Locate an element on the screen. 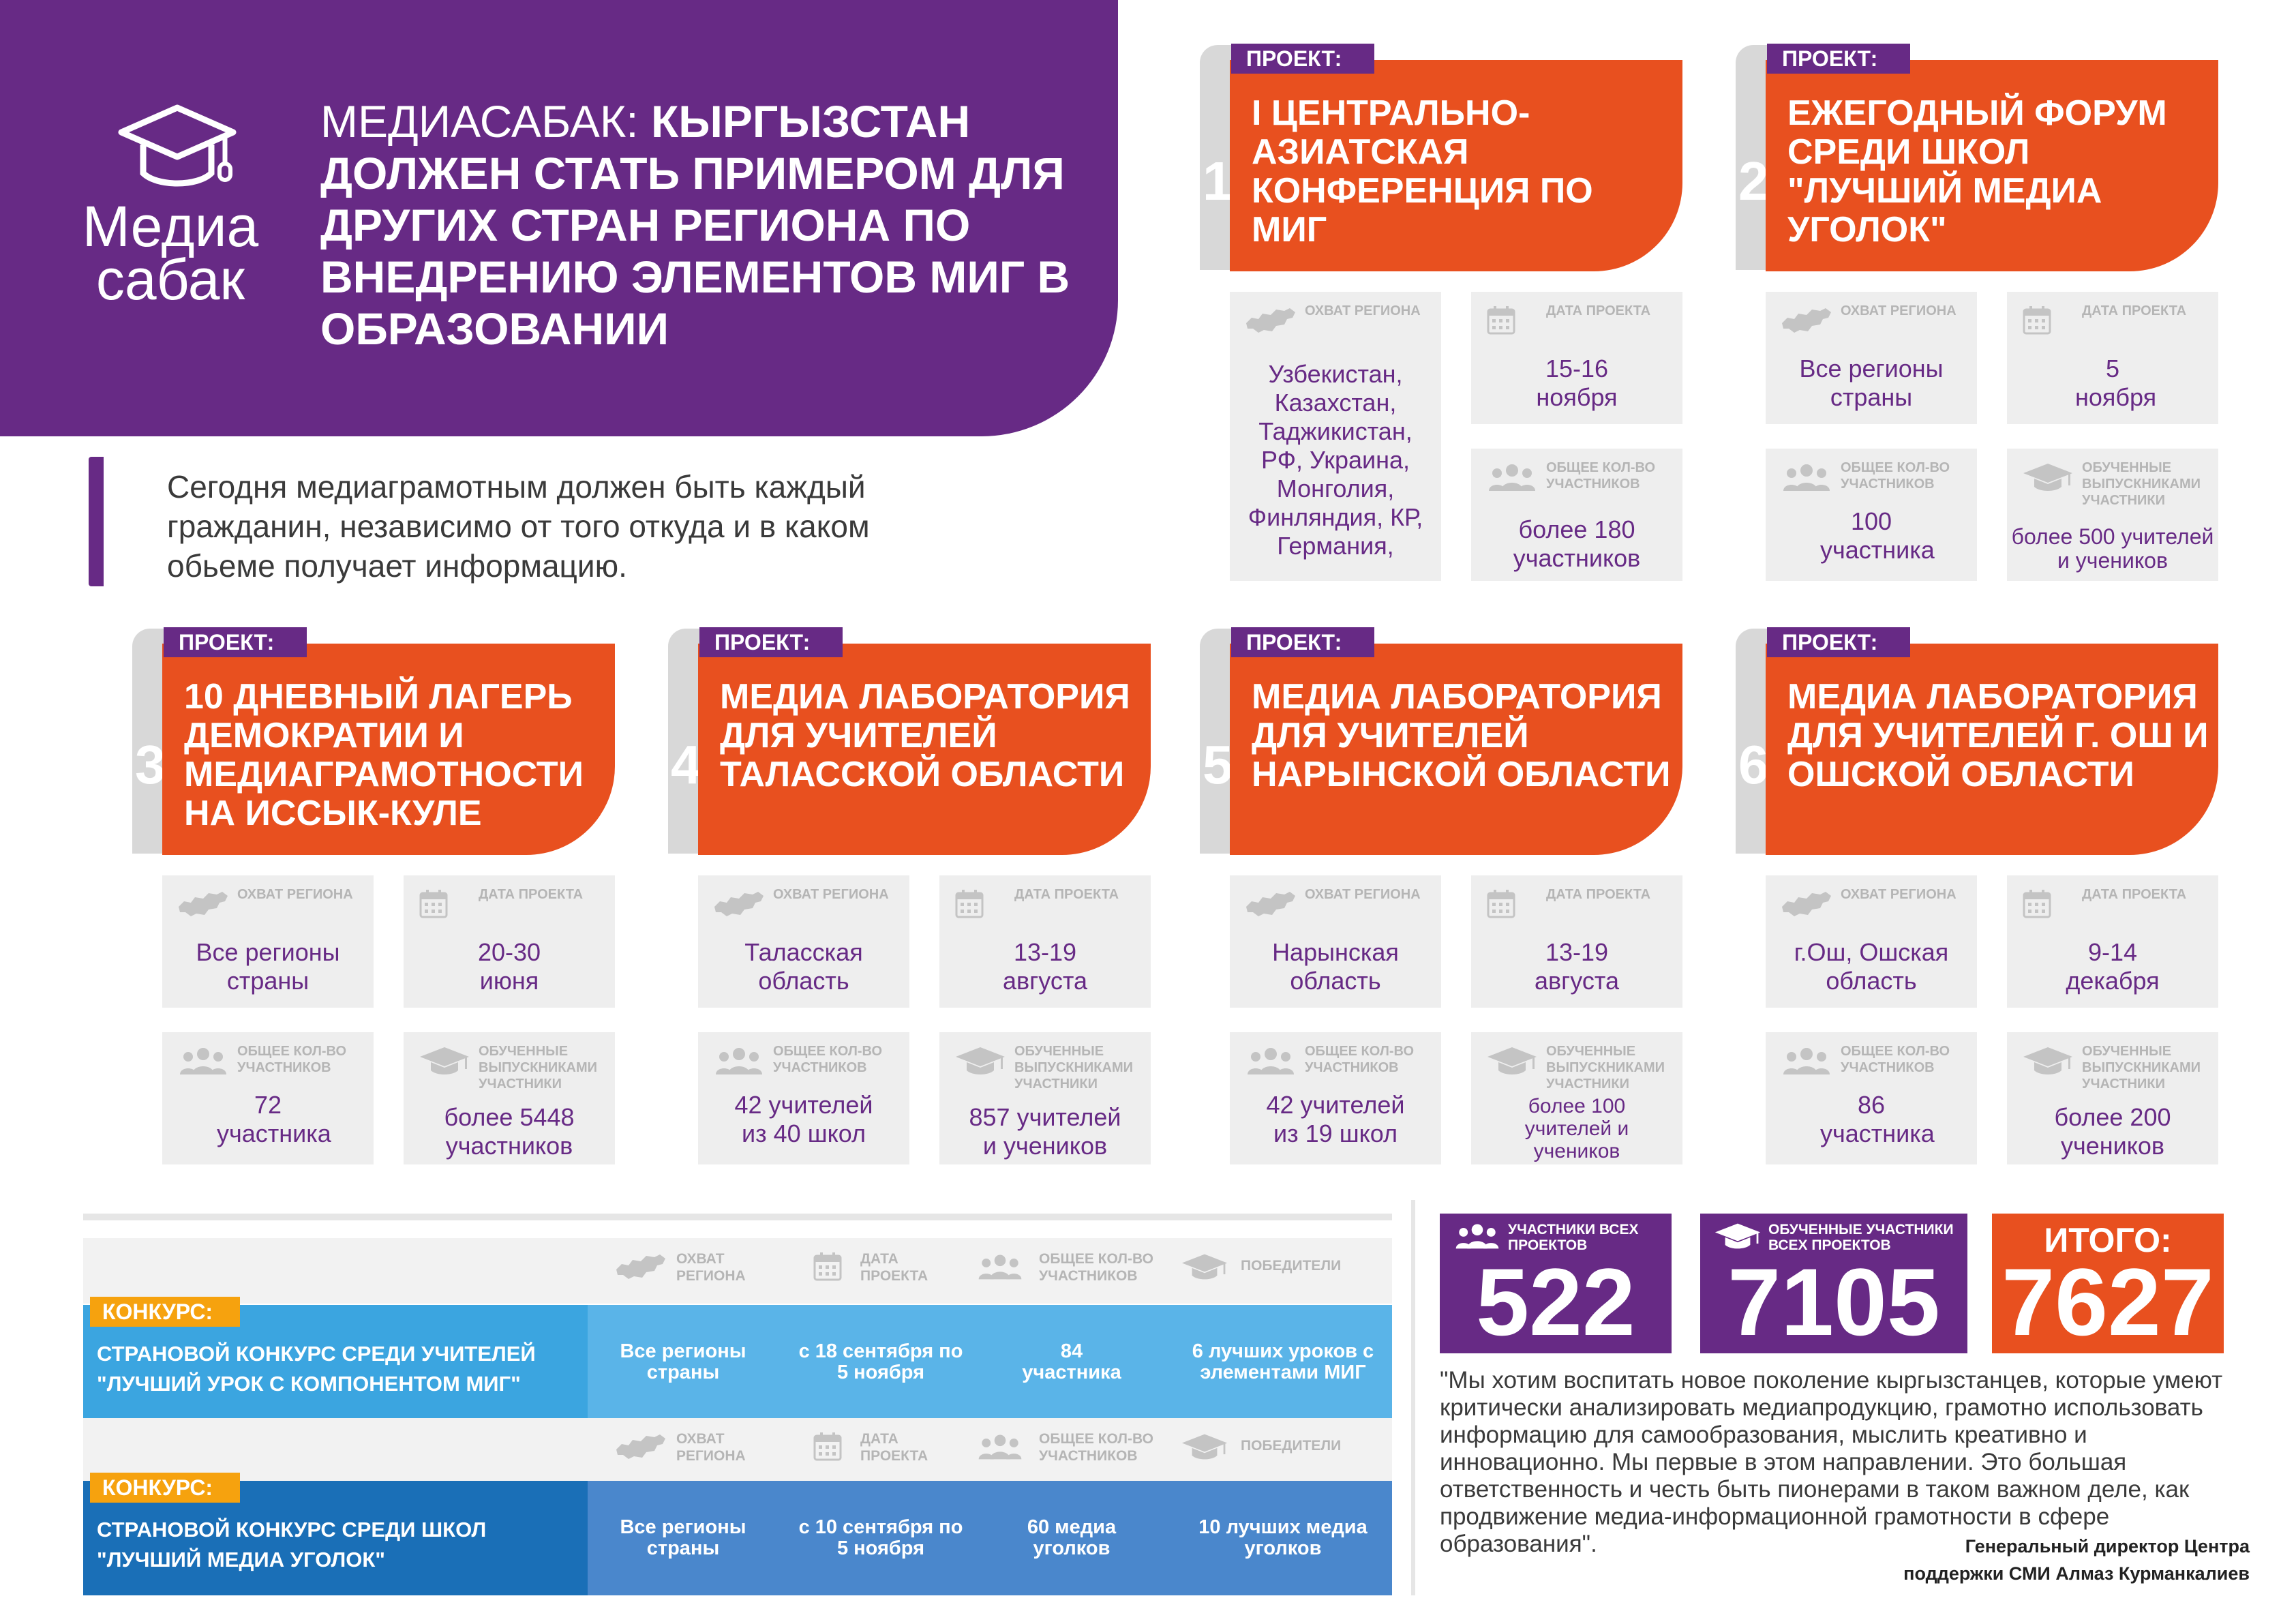 Image resolution: width=2296 pixels, height=1624 pixels. total-participants-box: УЧАСТНИКИ ВСЕХ ПРОЕКТОВ 522 is located at coordinates (1556, 1283).